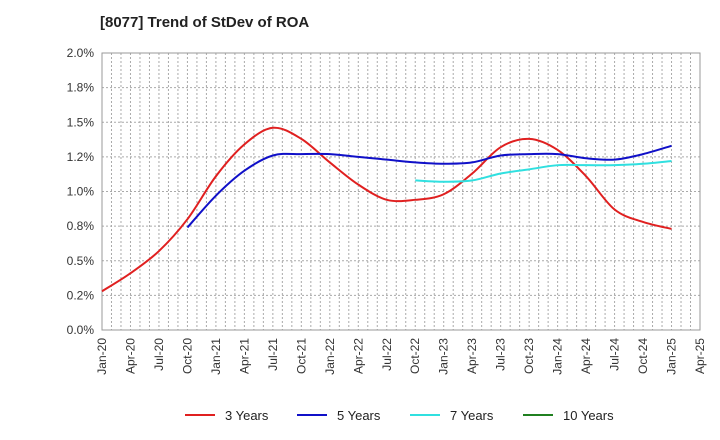 The image size is (720, 440). Describe the element at coordinates (672, 356) in the screenshot. I see `x-tick-label: Jan-25` at that location.